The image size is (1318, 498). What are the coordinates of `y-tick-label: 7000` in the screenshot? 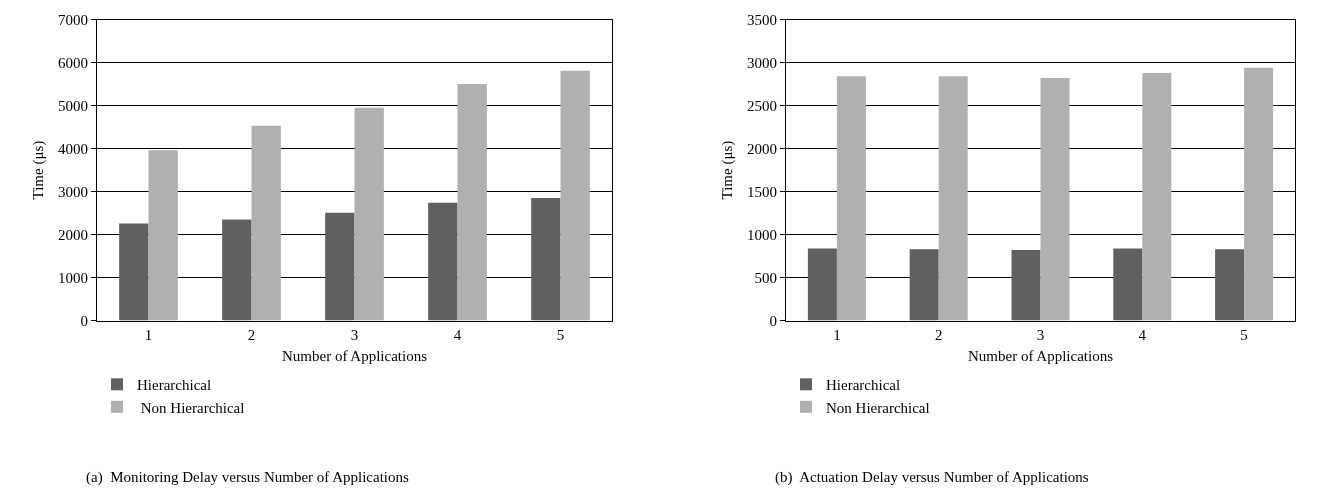 It's located at (73, 19).